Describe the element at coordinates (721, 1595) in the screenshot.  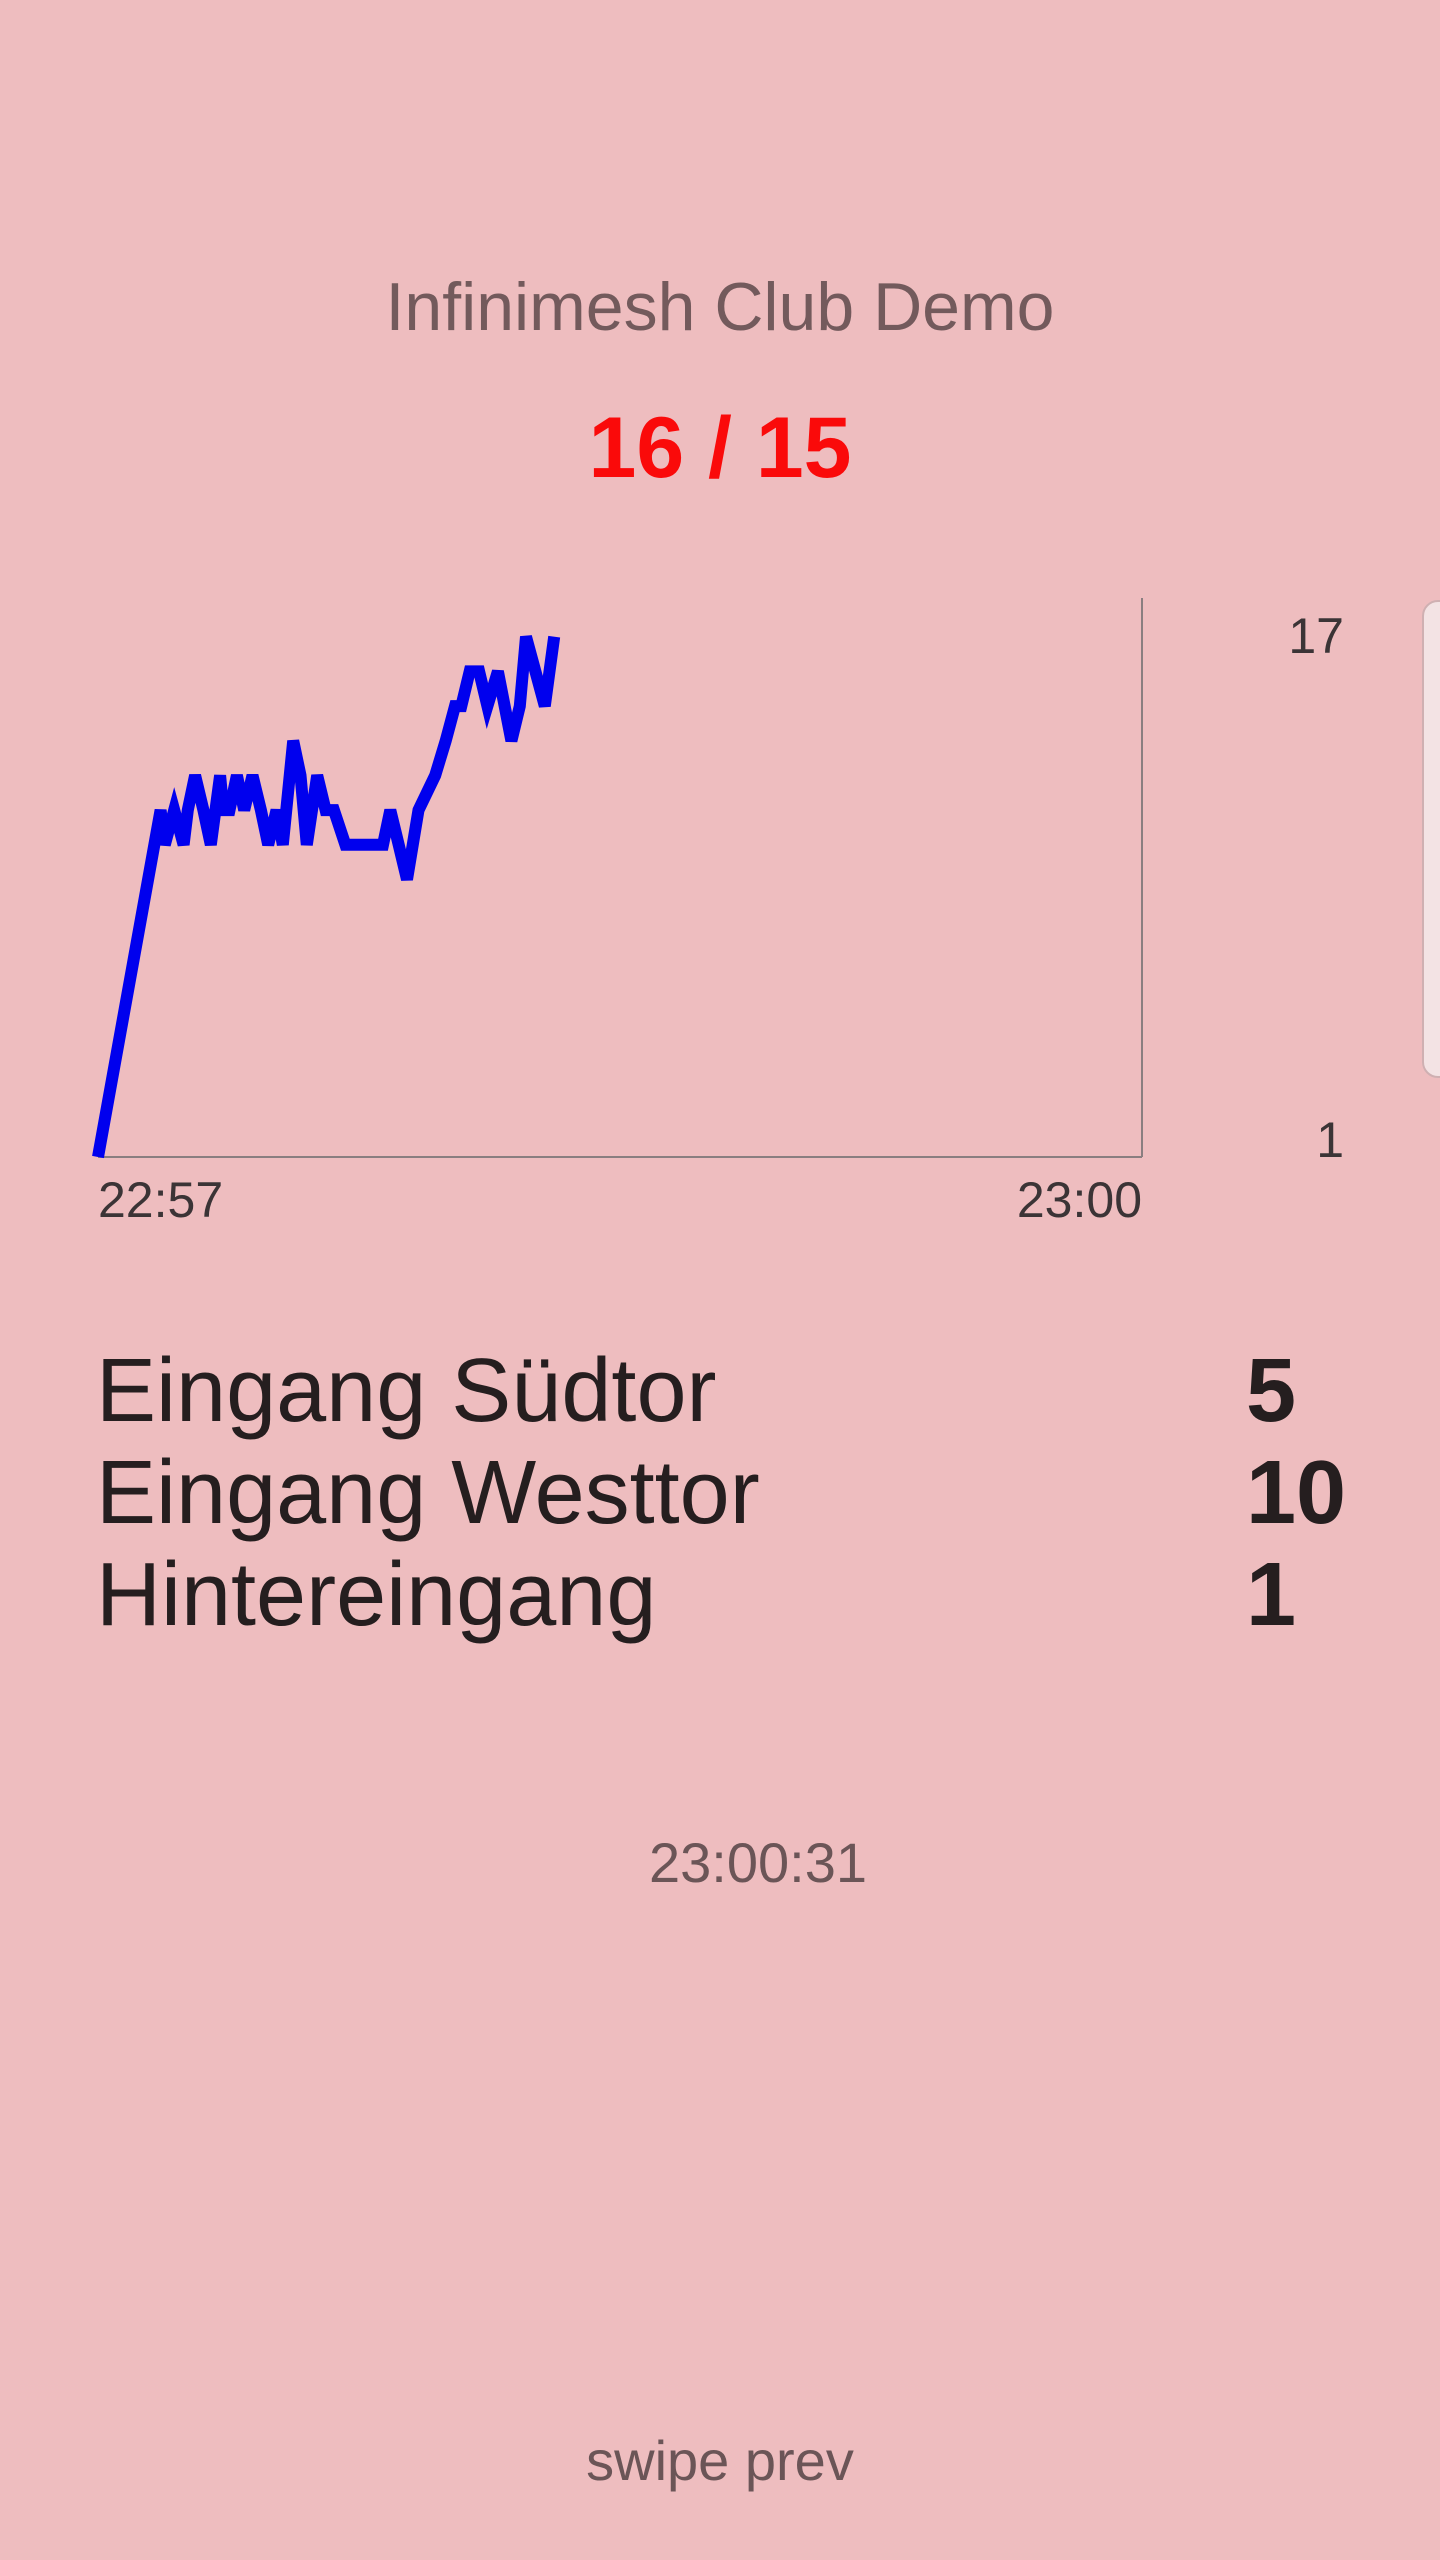
I see `gate-row: Hintereingang 1` at that location.